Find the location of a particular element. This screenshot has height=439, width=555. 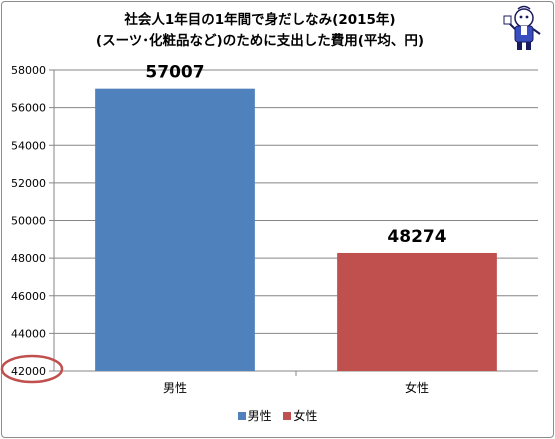

bar-female is located at coordinates (417, 311).